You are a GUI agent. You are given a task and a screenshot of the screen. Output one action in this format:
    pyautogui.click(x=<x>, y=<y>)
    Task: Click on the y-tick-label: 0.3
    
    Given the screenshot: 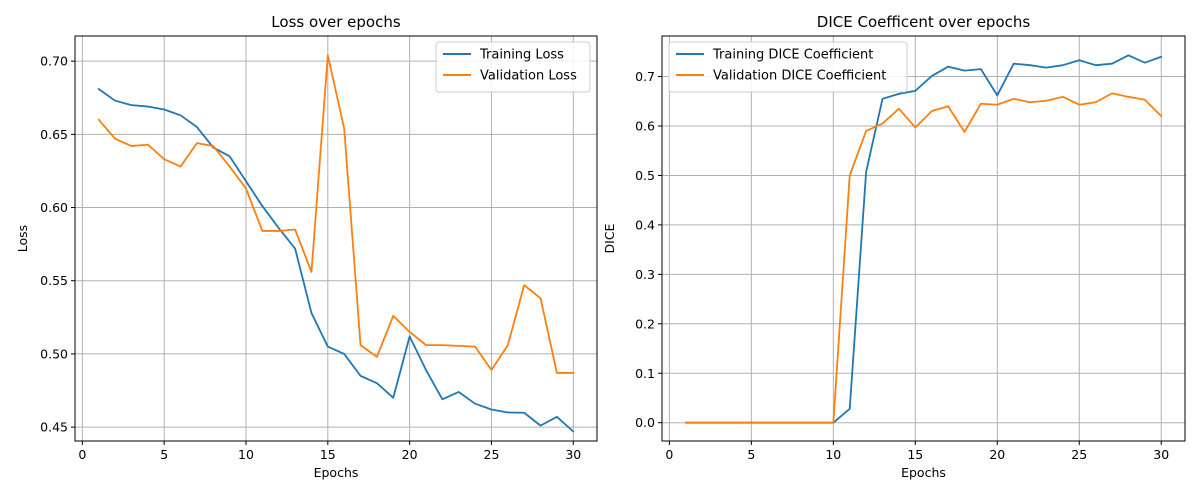 What is the action you would take?
    pyautogui.click(x=645, y=274)
    